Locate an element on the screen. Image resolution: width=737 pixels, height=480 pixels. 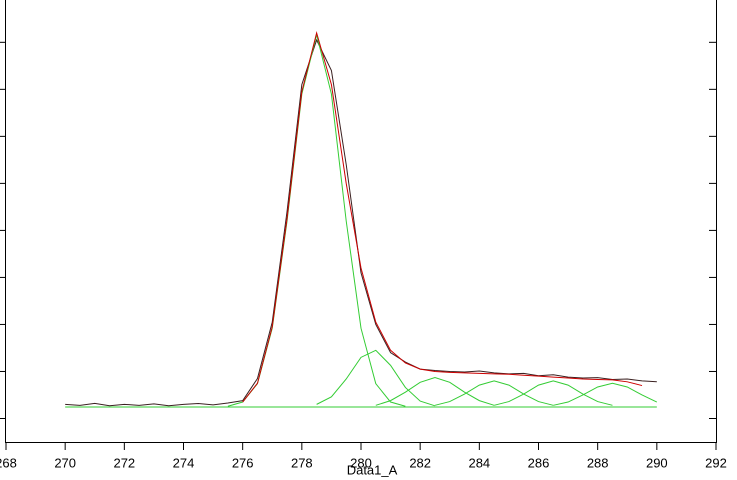
x-tick-label: 284 is located at coordinates (479, 462).